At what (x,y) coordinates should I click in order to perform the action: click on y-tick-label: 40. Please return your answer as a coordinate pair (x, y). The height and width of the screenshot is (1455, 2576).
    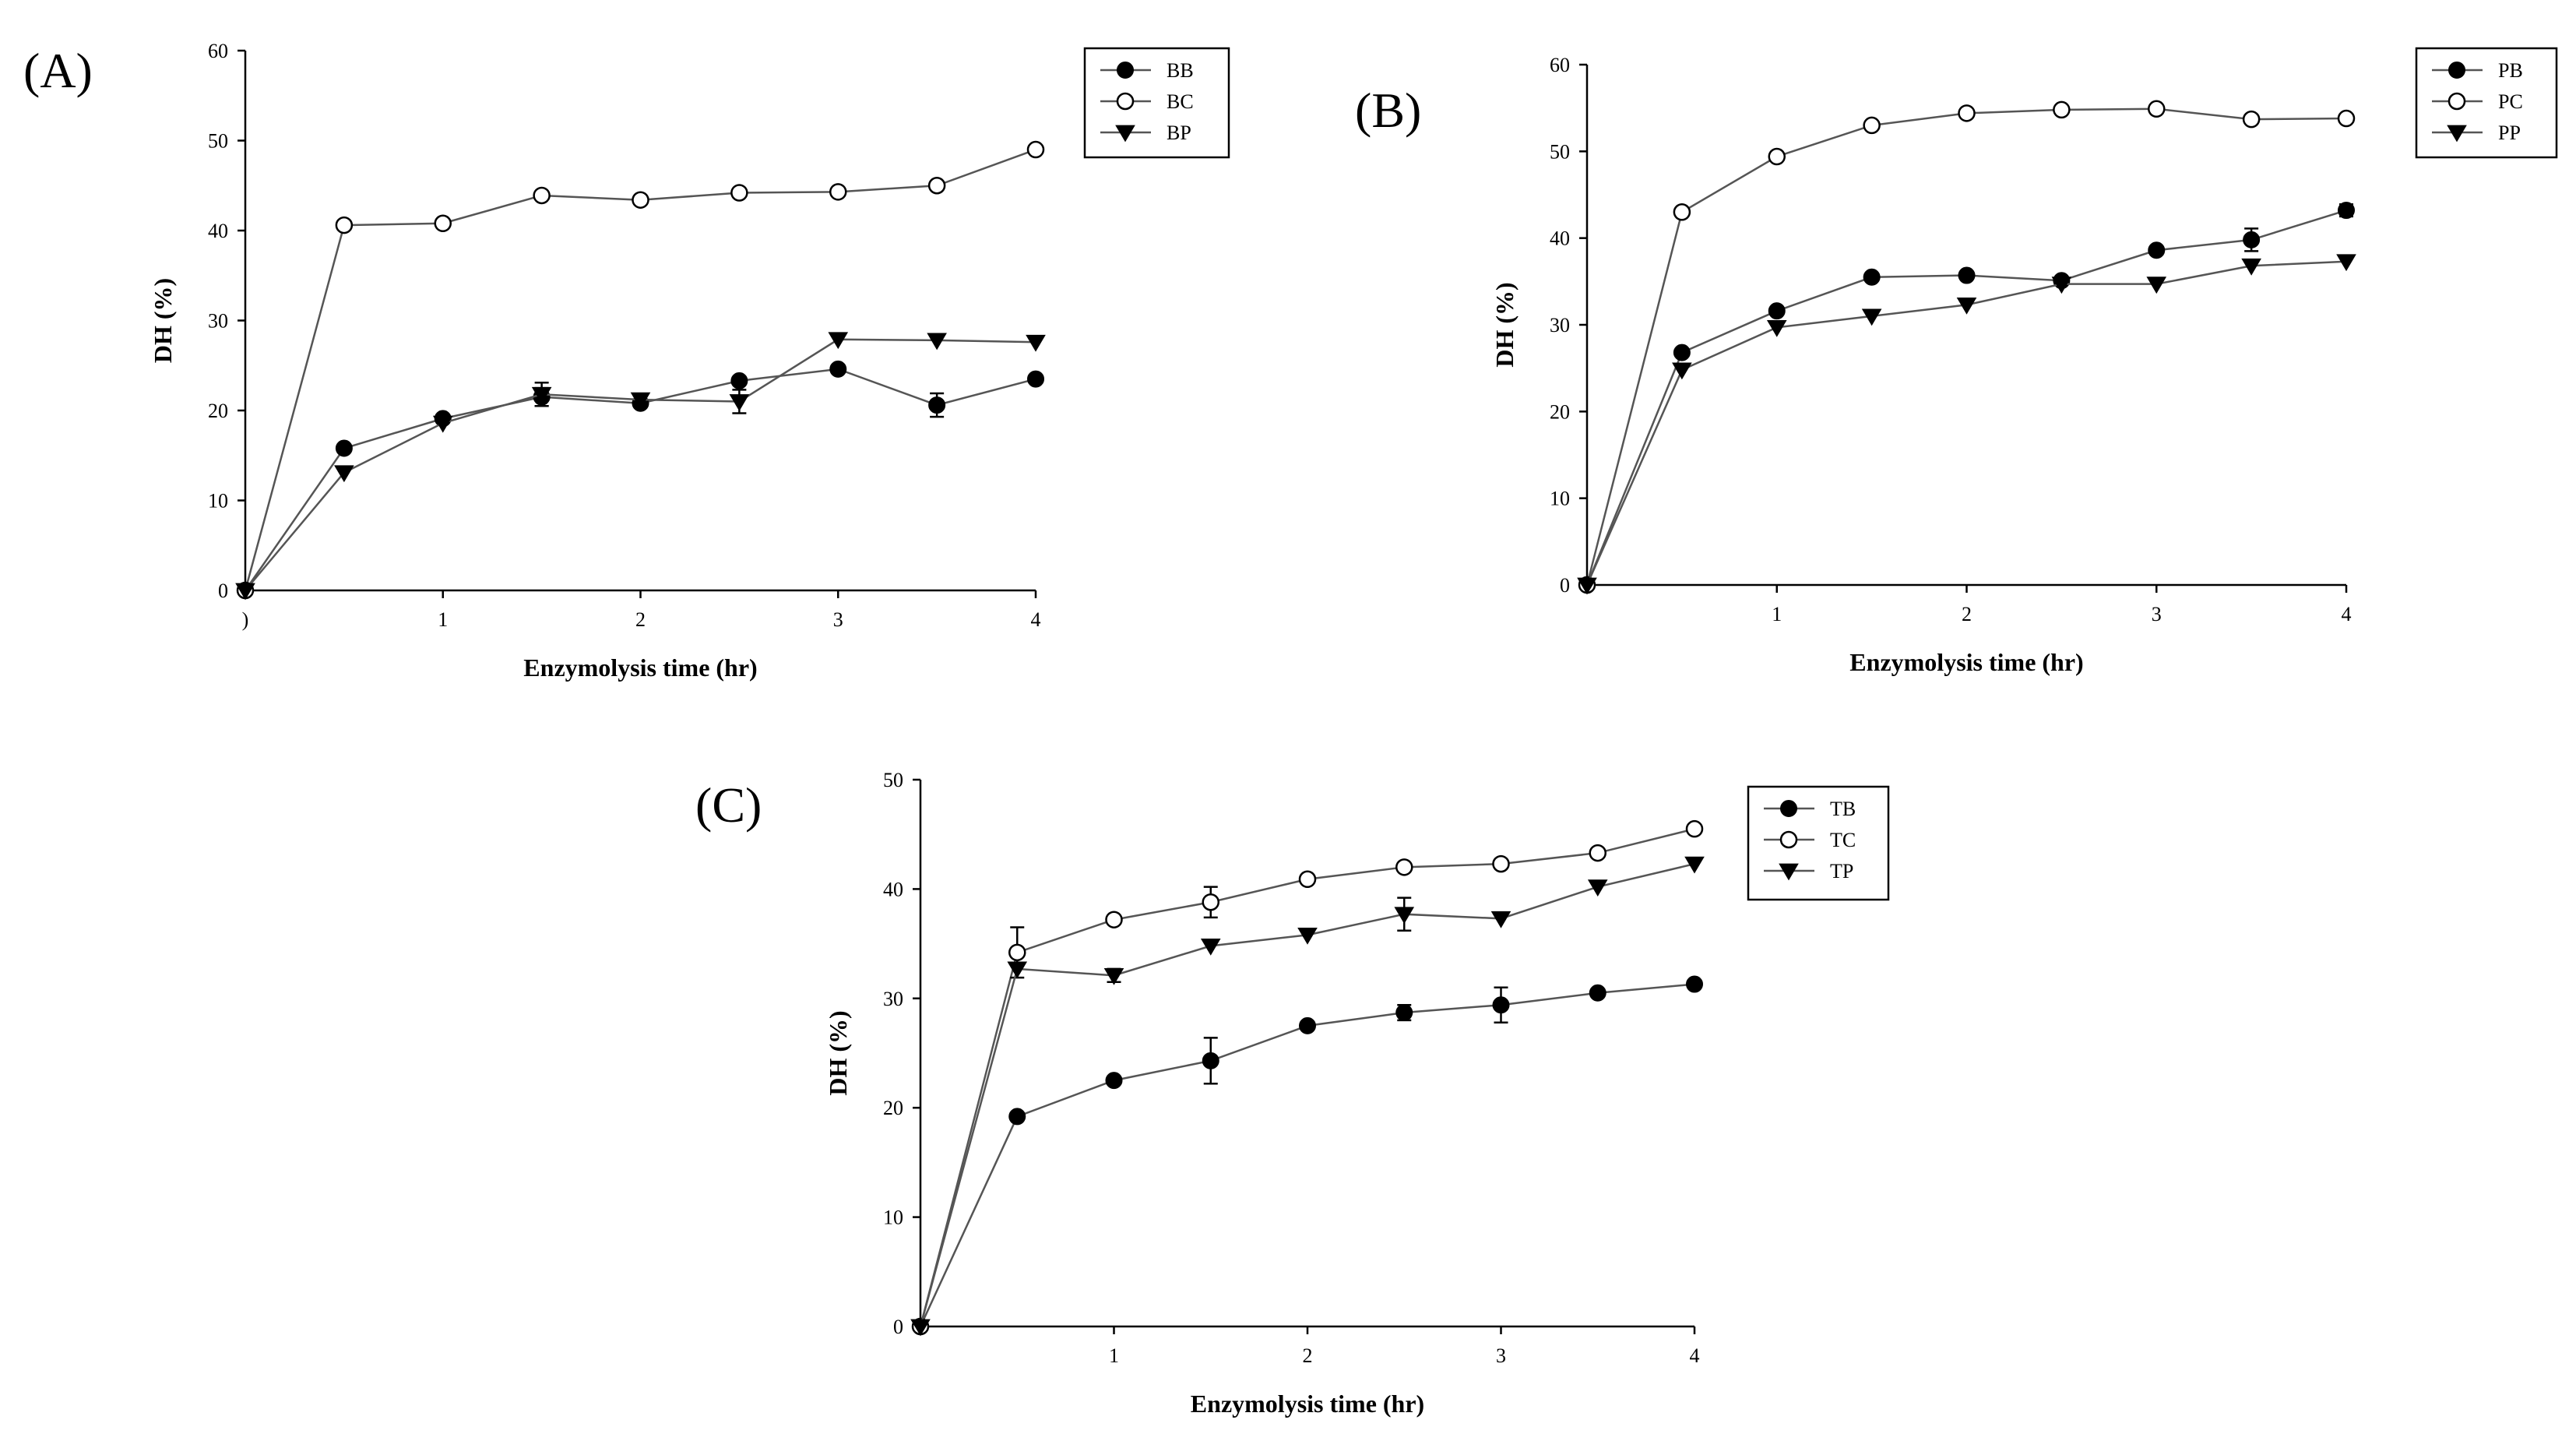
    Looking at the image, I should click on (1560, 238).